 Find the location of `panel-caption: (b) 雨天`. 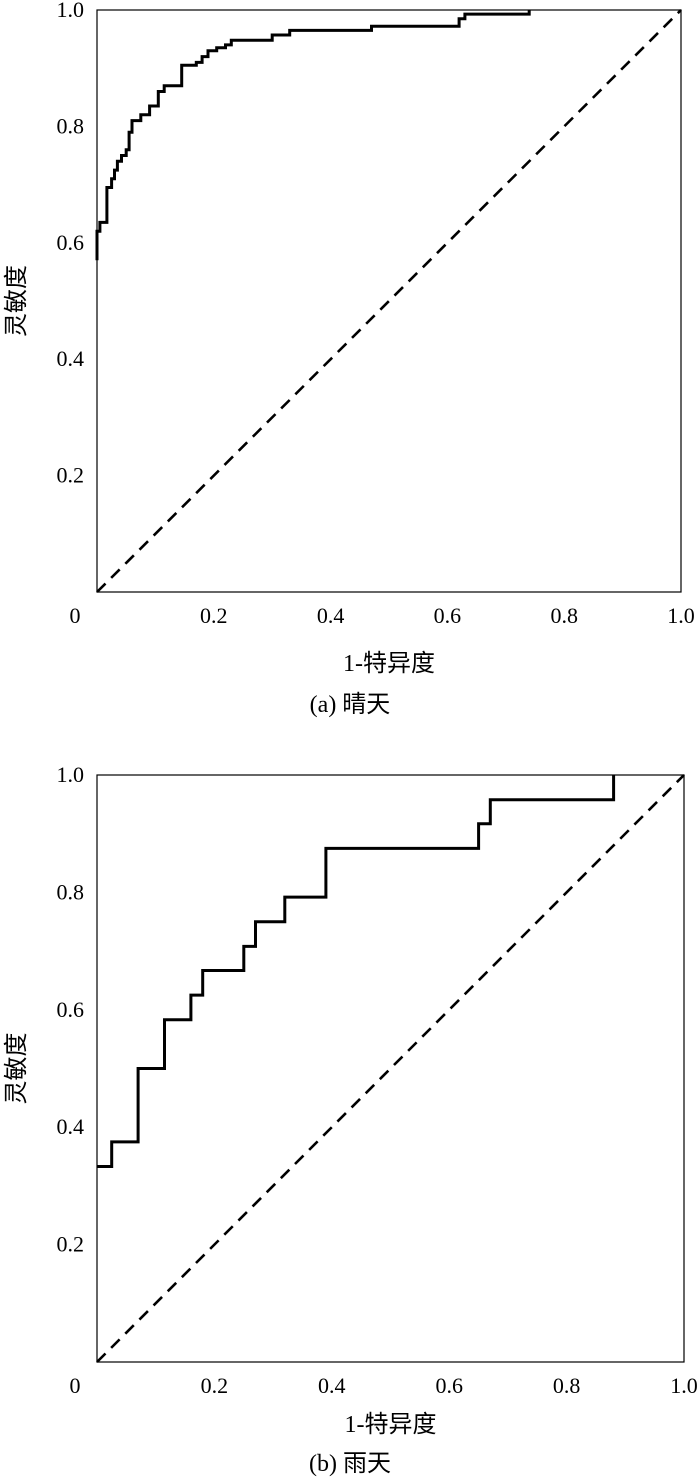

panel-caption: (b) 雨天 is located at coordinates (350, 1464).